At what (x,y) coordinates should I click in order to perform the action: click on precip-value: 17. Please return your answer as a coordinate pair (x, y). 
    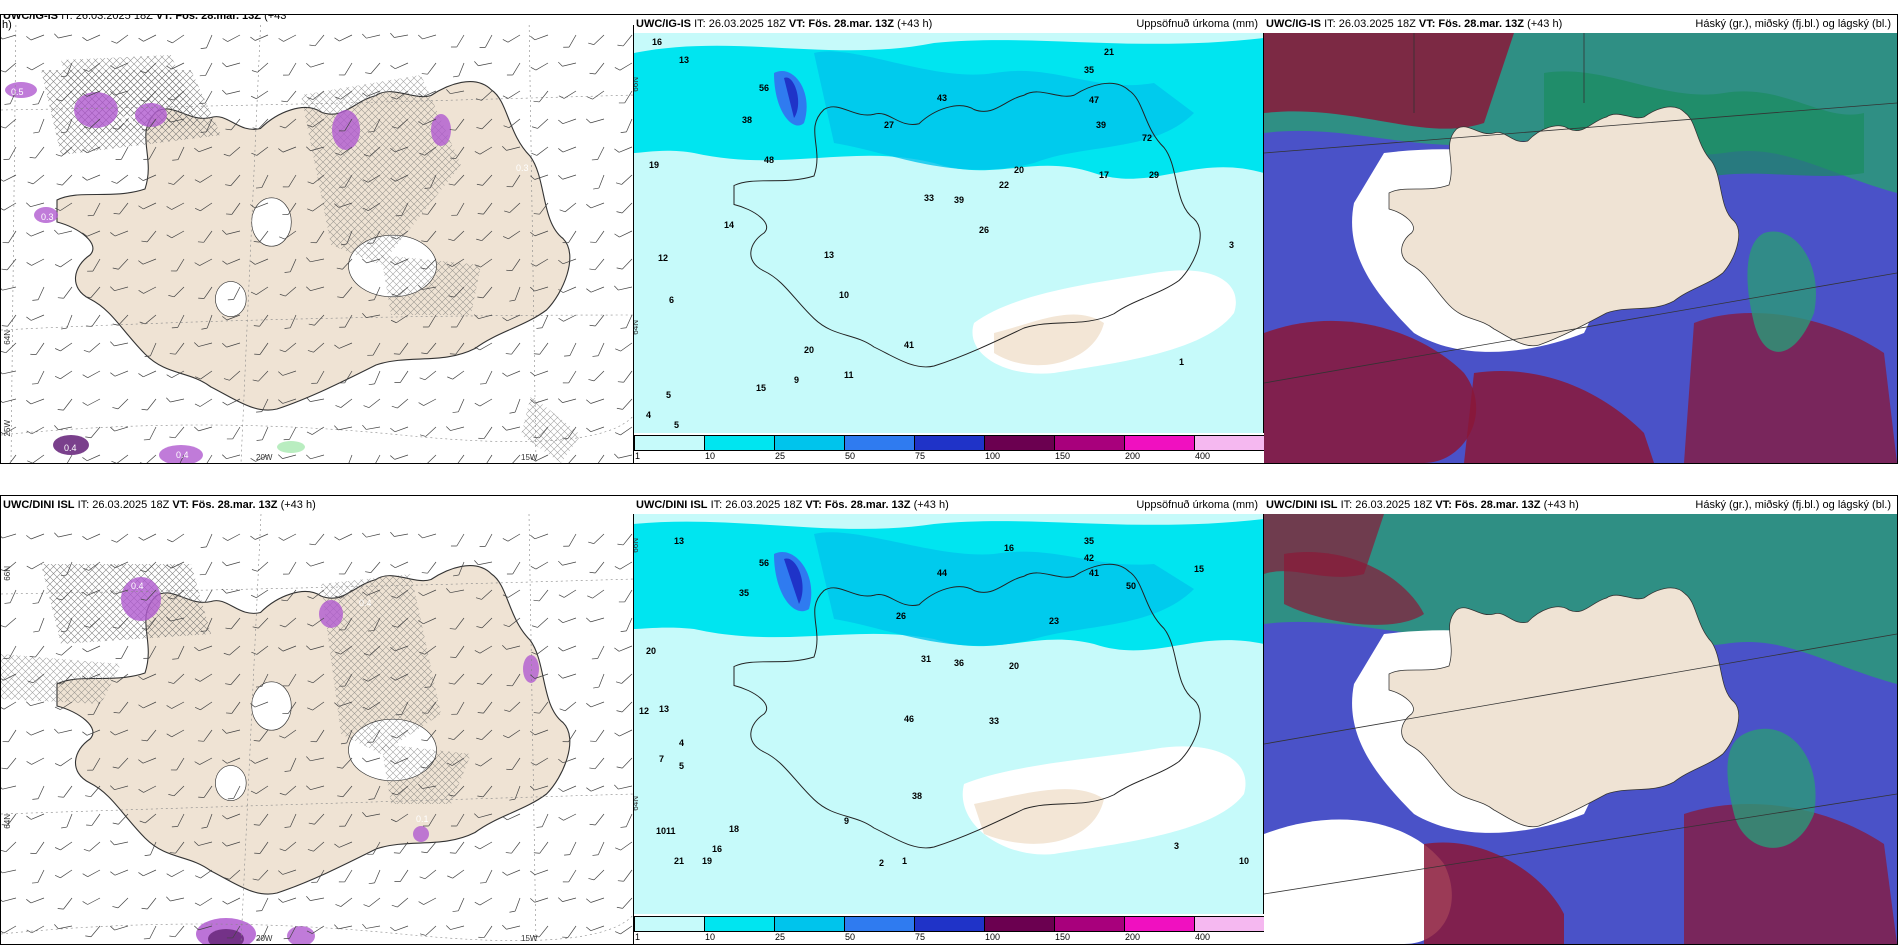
    Looking at the image, I should click on (1104, 175).